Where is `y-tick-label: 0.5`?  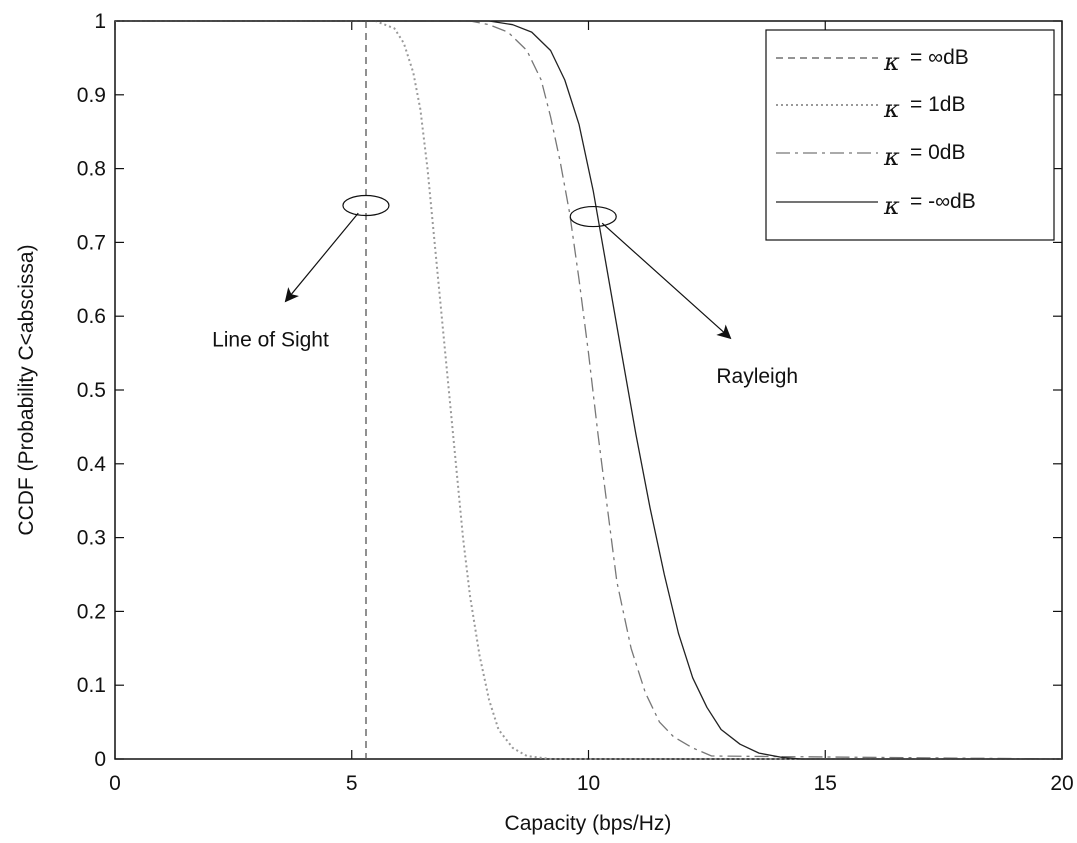
y-tick-label: 0.5 is located at coordinates (91, 390).